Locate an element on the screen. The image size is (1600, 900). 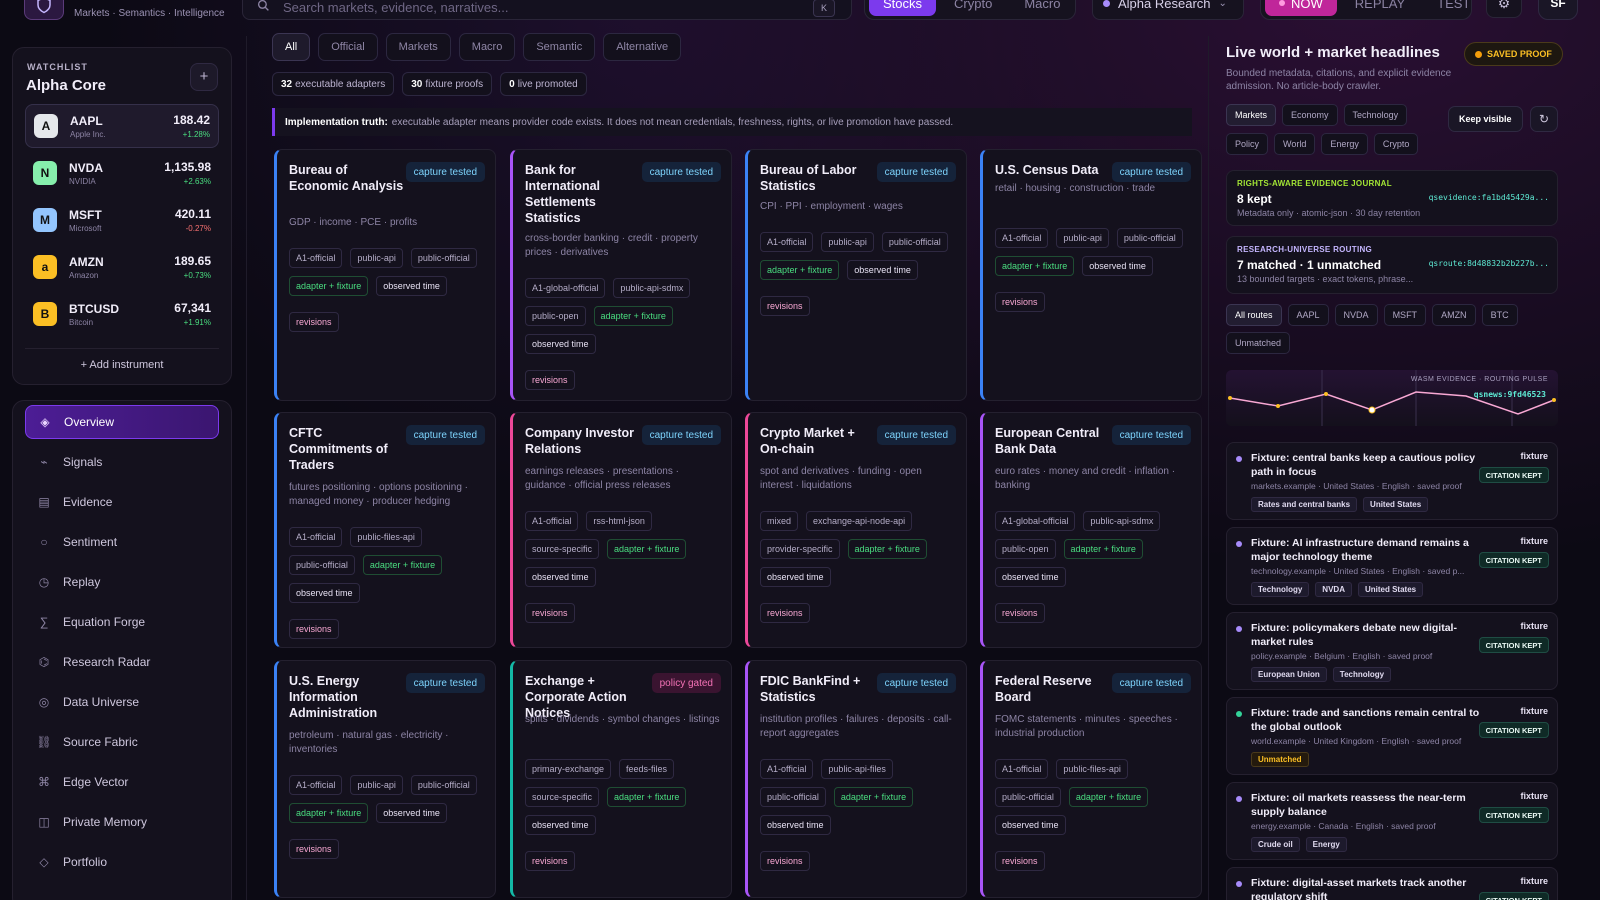
filter-official: Official is located at coordinates (348, 47).